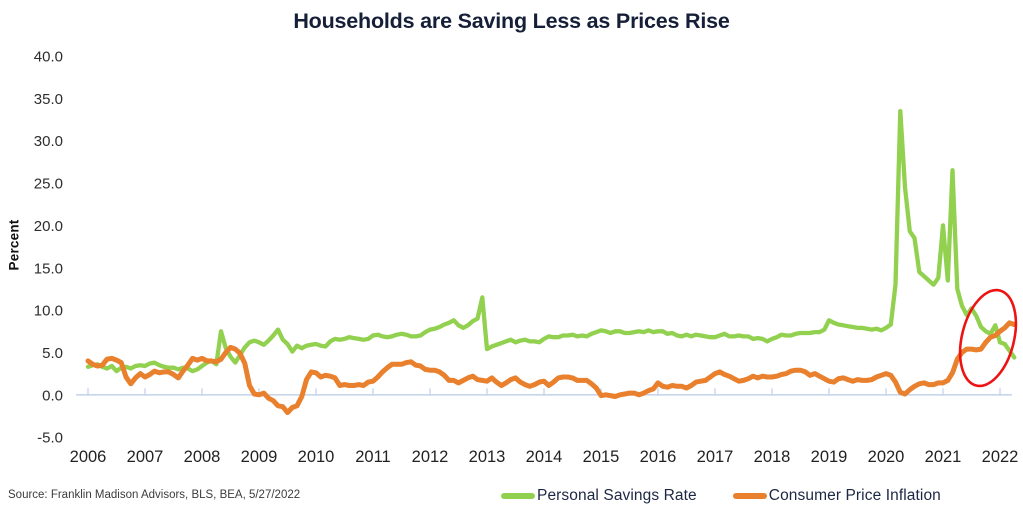 This screenshot has height=512, width=1023. I want to click on x-tick-label: 2022, so click(1000, 457).